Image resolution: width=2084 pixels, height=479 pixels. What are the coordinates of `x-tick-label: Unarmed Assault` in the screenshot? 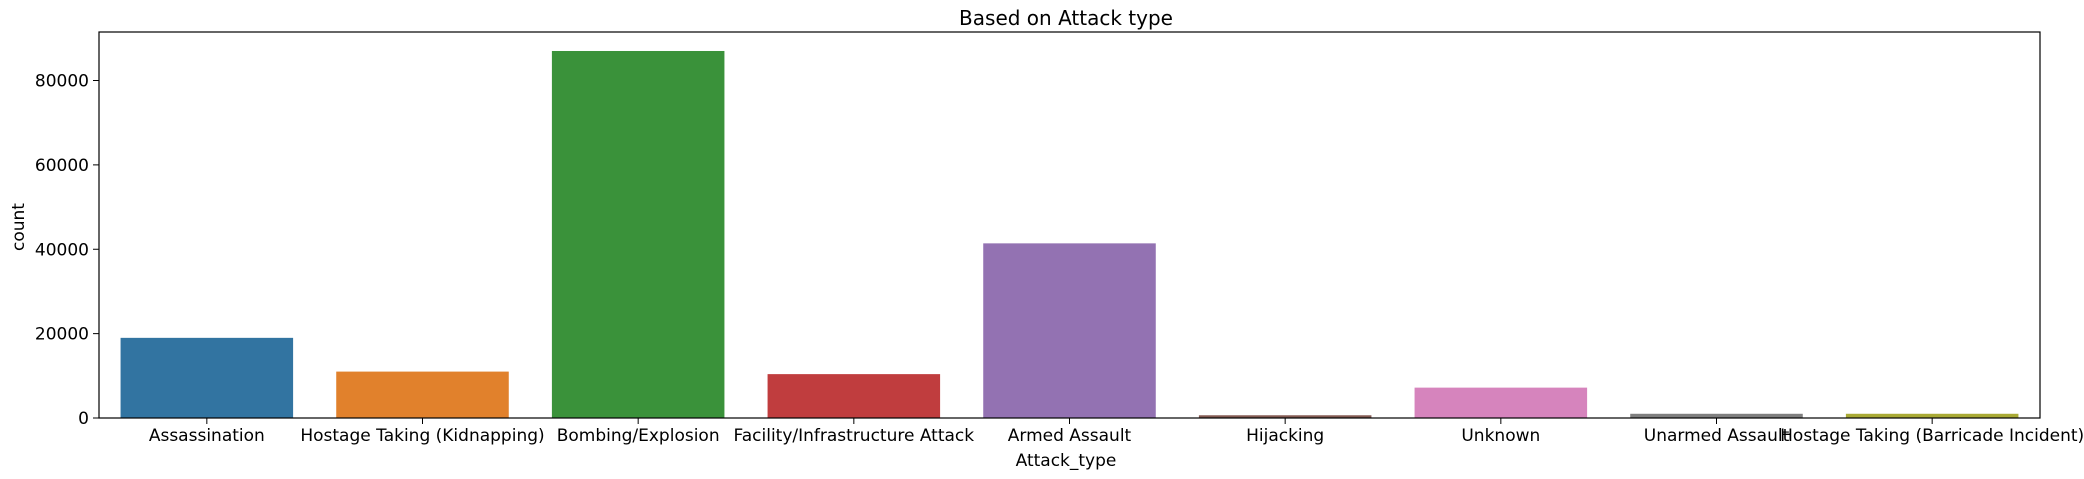 It's located at (1717, 436).